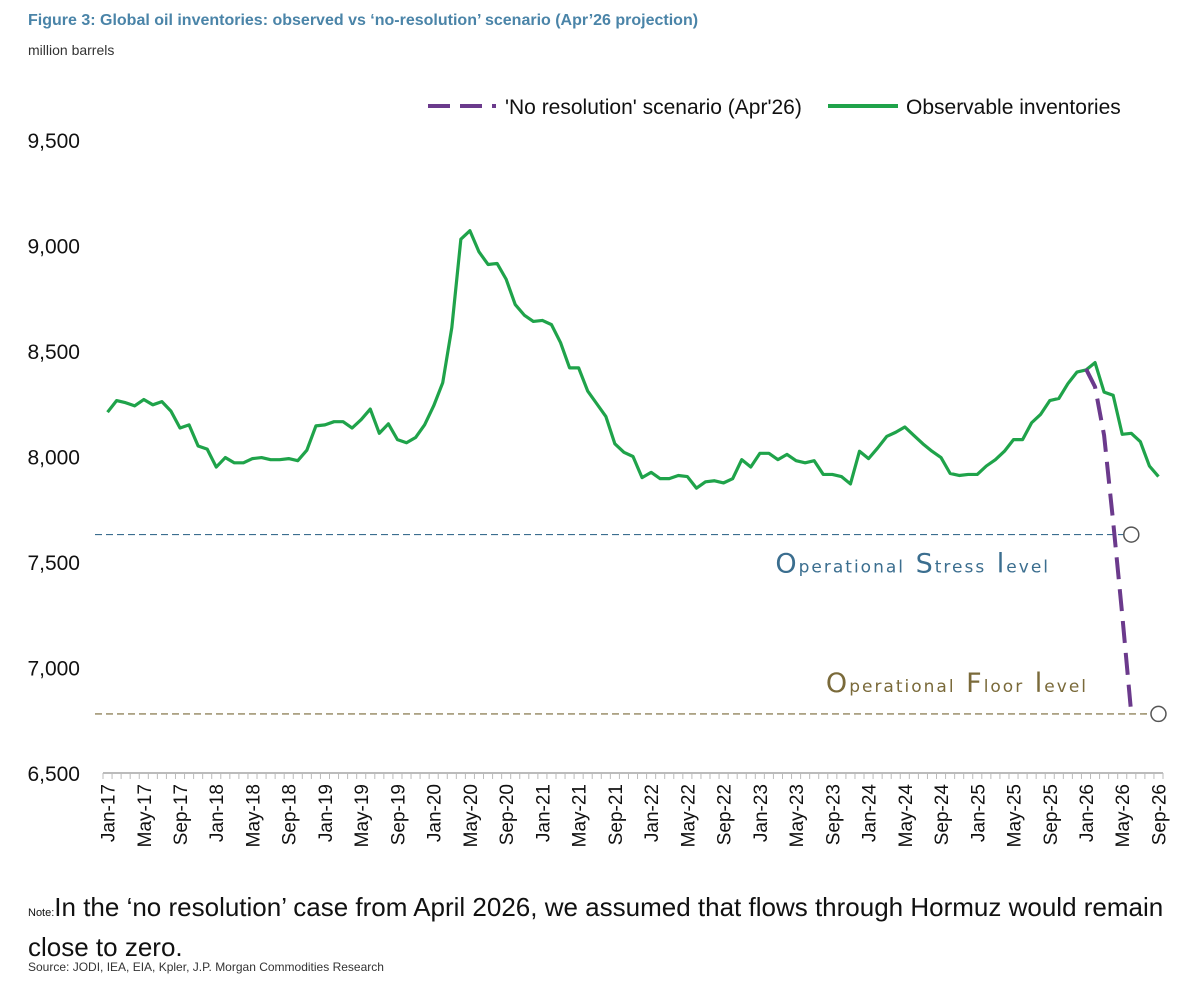 The image size is (1200, 984). What do you see at coordinates (398, 814) in the screenshot?
I see `x-tick-label: Sep-19` at bounding box center [398, 814].